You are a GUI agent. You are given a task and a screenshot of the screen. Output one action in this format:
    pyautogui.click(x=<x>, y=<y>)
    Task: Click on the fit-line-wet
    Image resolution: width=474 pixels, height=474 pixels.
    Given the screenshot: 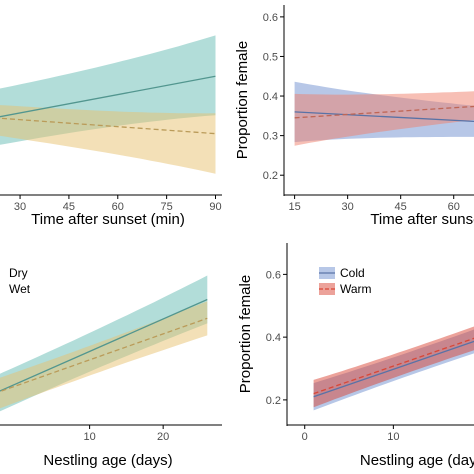 What is the action you would take?
    pyautogui.click(x=104, y=355)
    